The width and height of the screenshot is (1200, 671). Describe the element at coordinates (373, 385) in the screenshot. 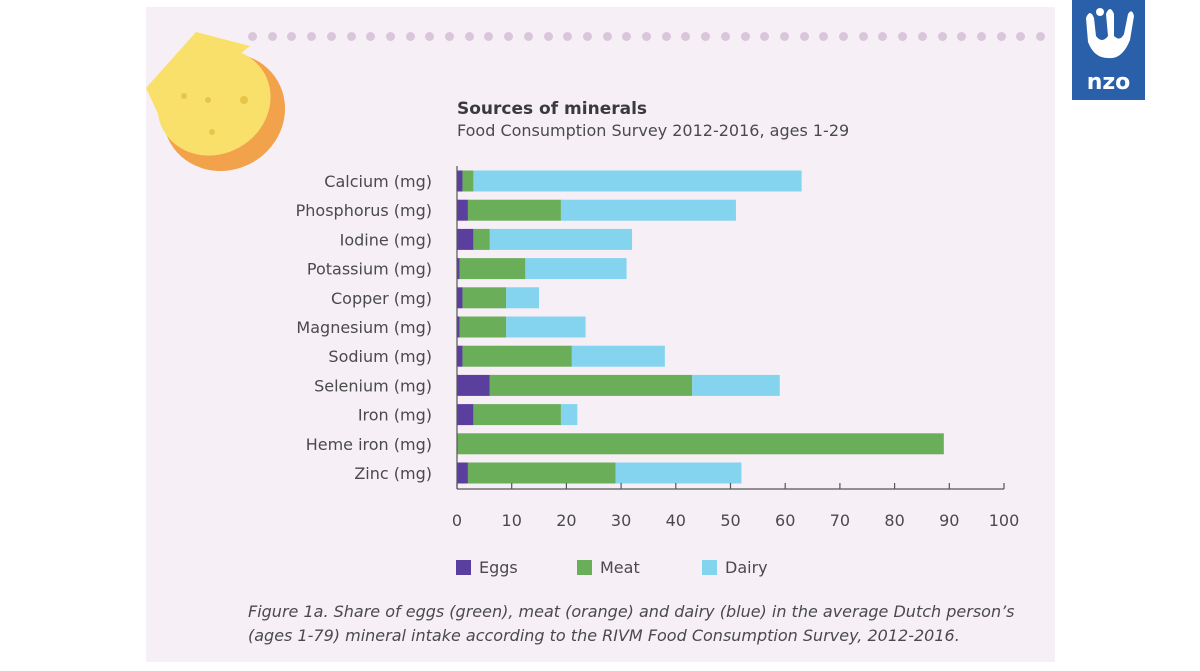

I see `category-label: Selenium (mg)` at that location.